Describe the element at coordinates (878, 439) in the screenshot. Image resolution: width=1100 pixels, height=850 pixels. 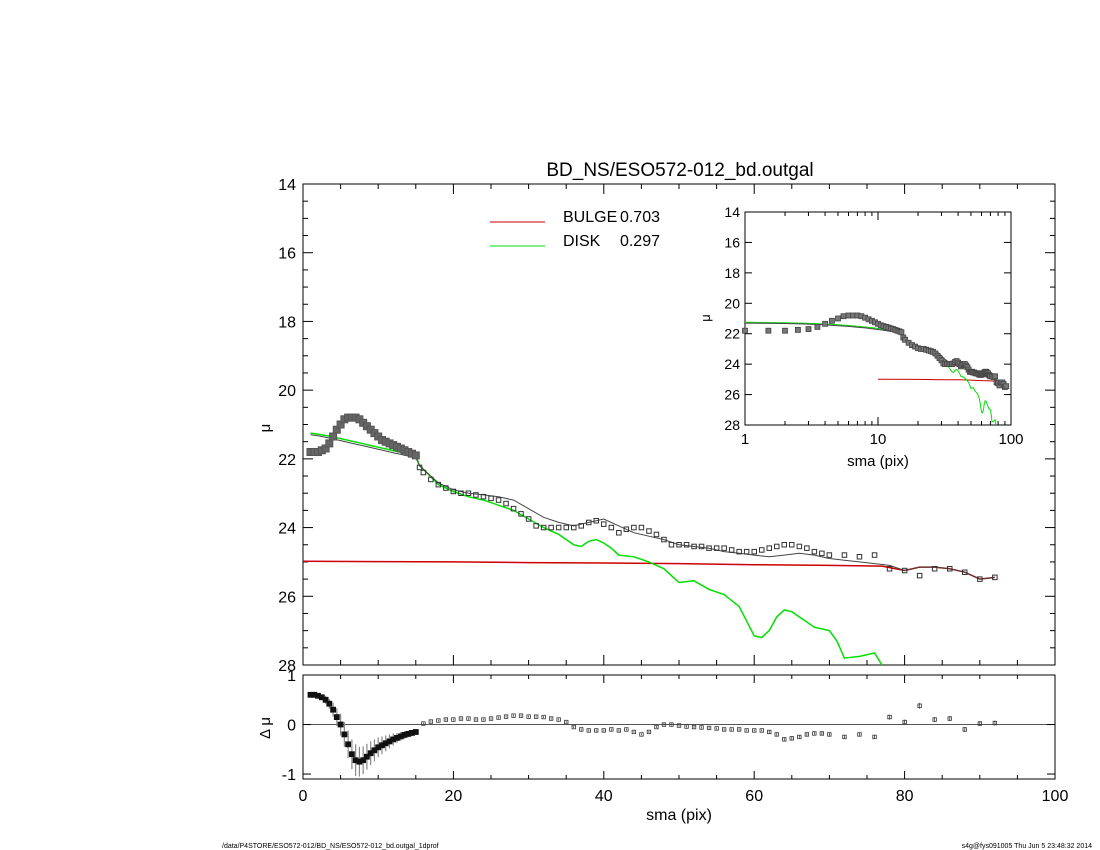
I see `inset-x-tick-label: 10` at that location.